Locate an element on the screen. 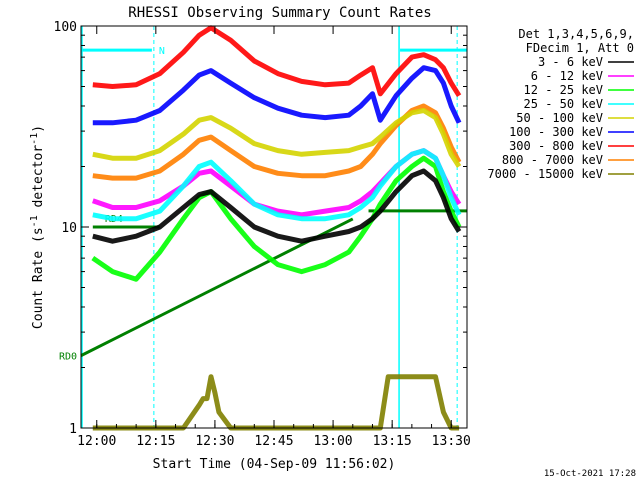 The width and height of the screenshot is (640, 480). y-tick-label: 100 is located at coordinates (65, 27).